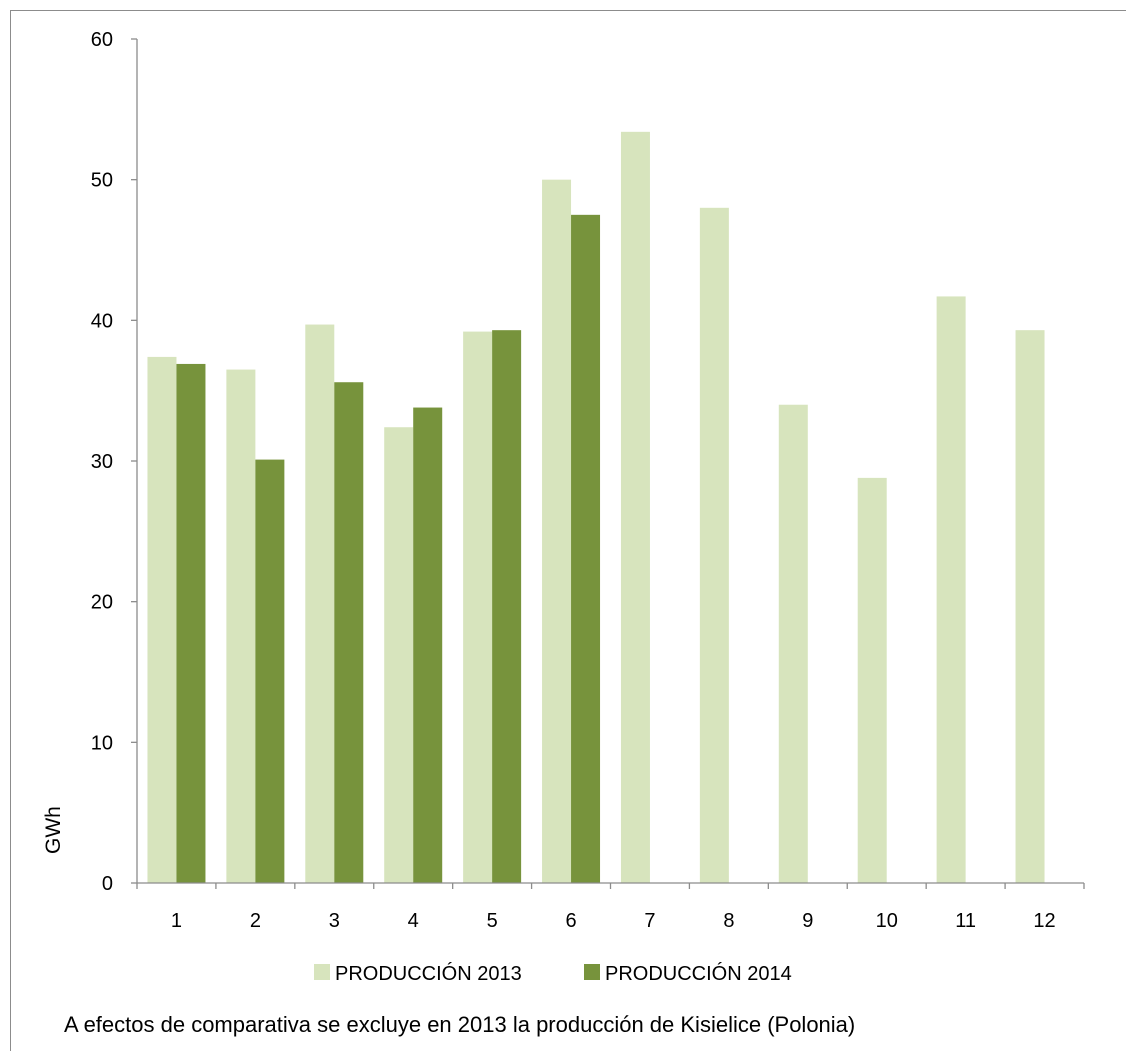 This screenshot has height=1053, width=1128. What do you see at coordinates (53, 830) in the screenshot?
I see `y-axis-label: GWh` at bounding box center [53, 830].